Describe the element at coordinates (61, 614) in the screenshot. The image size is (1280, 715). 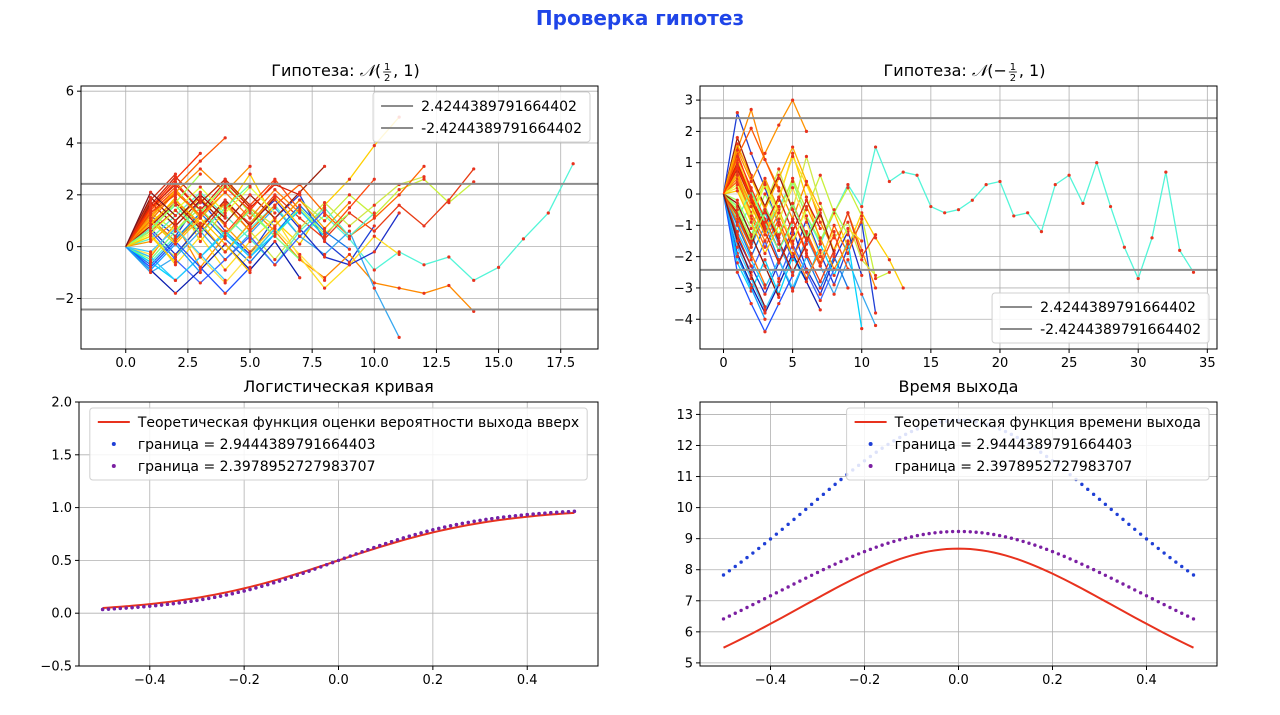
I see `y-tick-label: 0.0` at that location.